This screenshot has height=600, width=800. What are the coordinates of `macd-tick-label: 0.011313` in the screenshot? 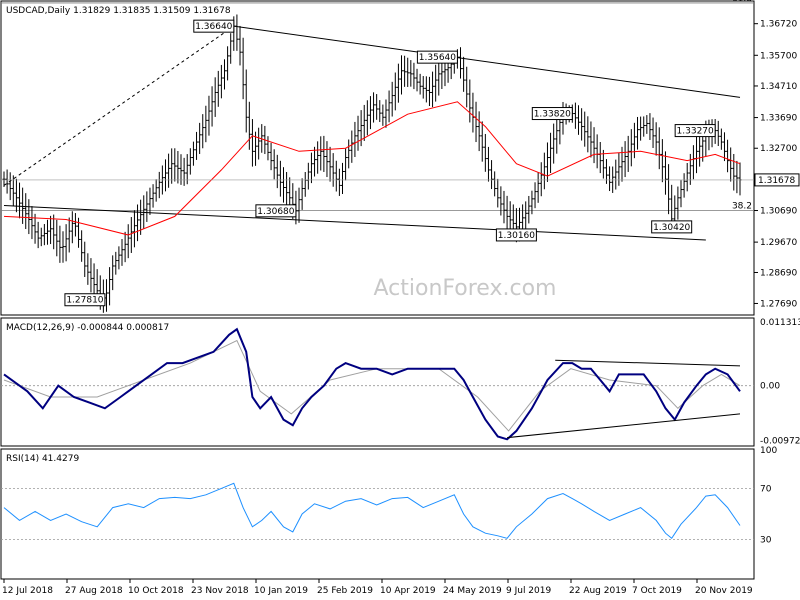 It's located at (780, 323).